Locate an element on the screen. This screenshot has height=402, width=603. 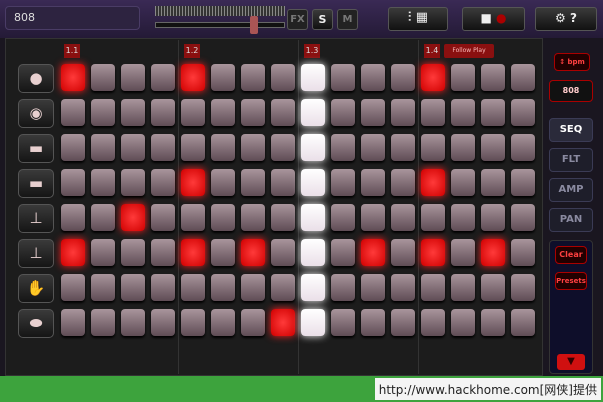
scroll-down: ▼ is located at coordinates (571, 362).